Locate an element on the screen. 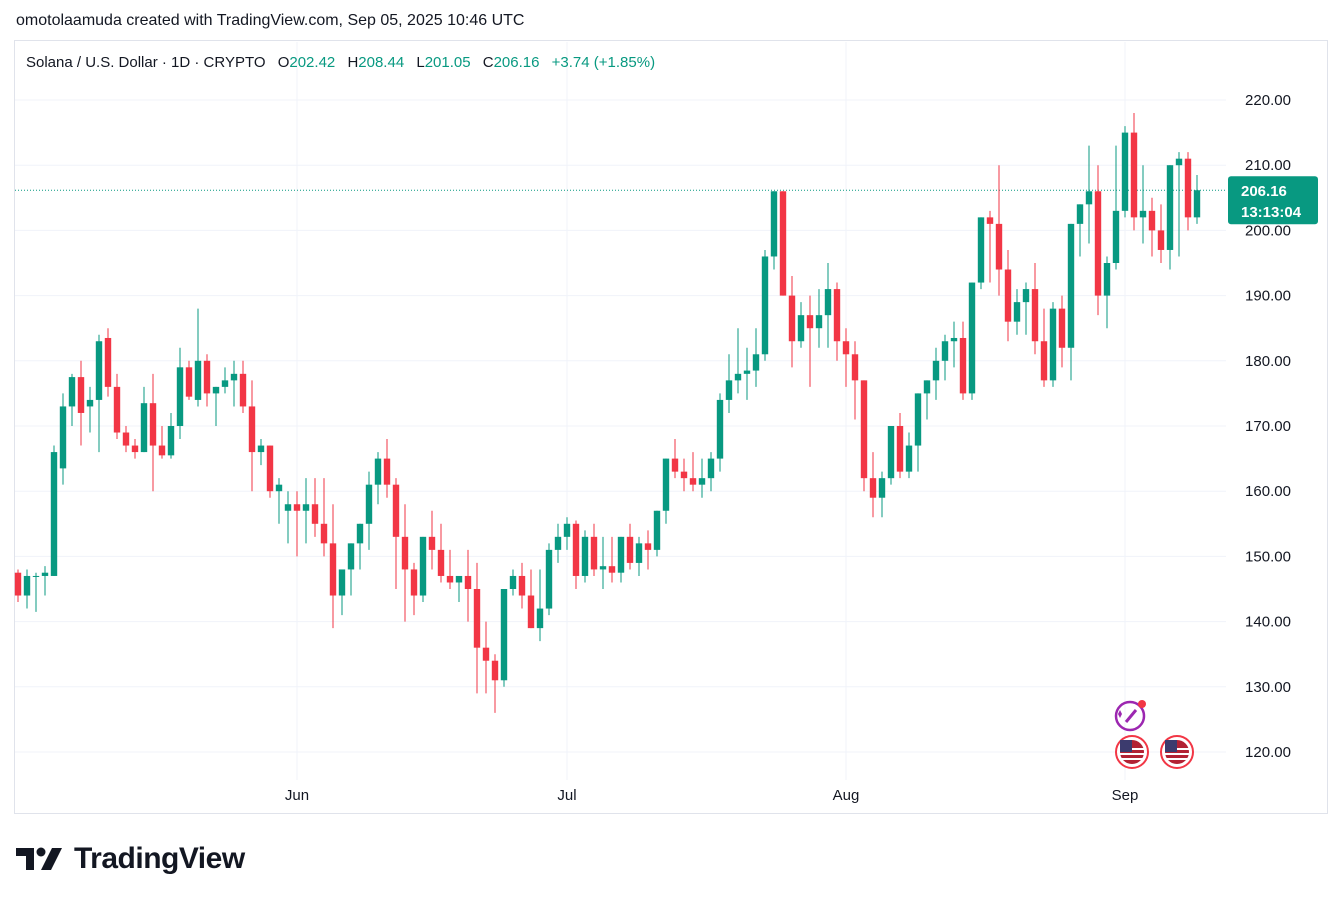 This screenshot has width=1341, height=904. tradingview-logo: TradingView is located at coordinates (130, 859).